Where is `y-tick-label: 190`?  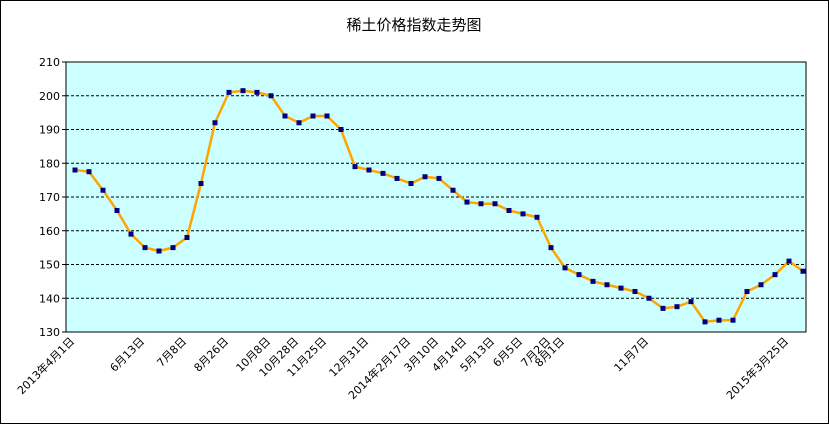
y-tick-label: 190 is located at coordinates (49, 130).